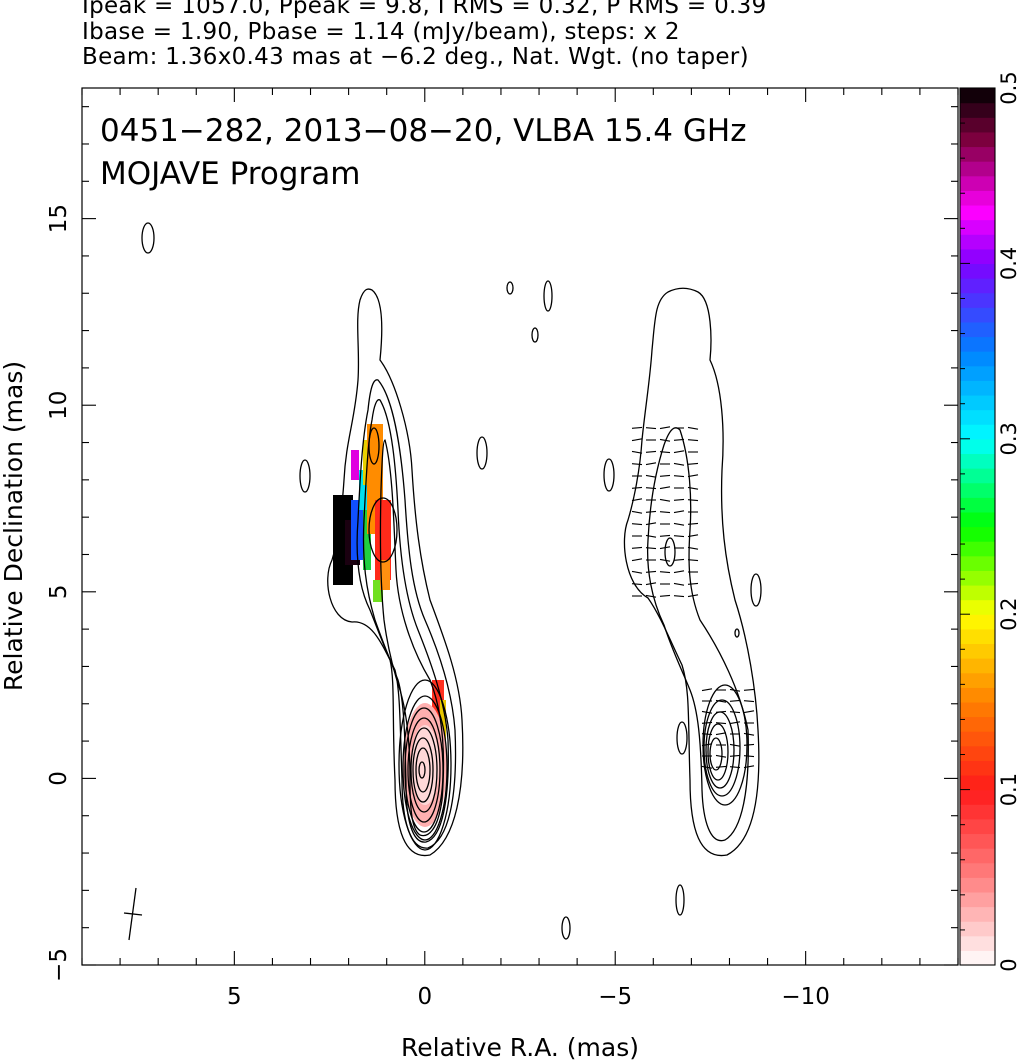 The image size is (1021, 1060). Describe the element at coordinates (1009, 789) in the screenshot. I see `colorbar-tick-label: 0.1` at that location.